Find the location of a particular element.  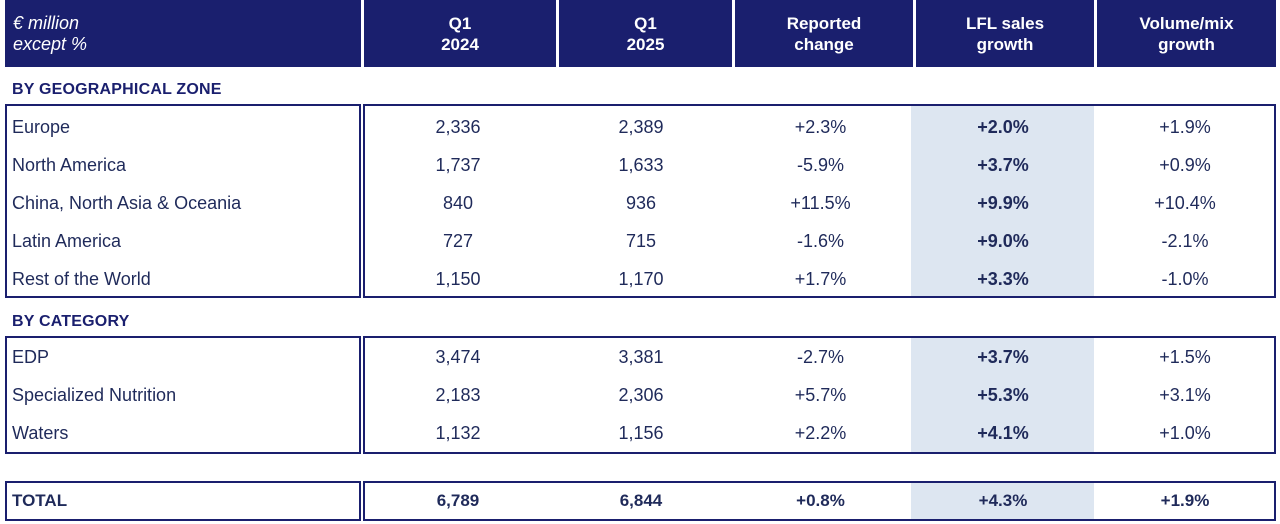

row-label: North America is located at coordinates (69, 164).